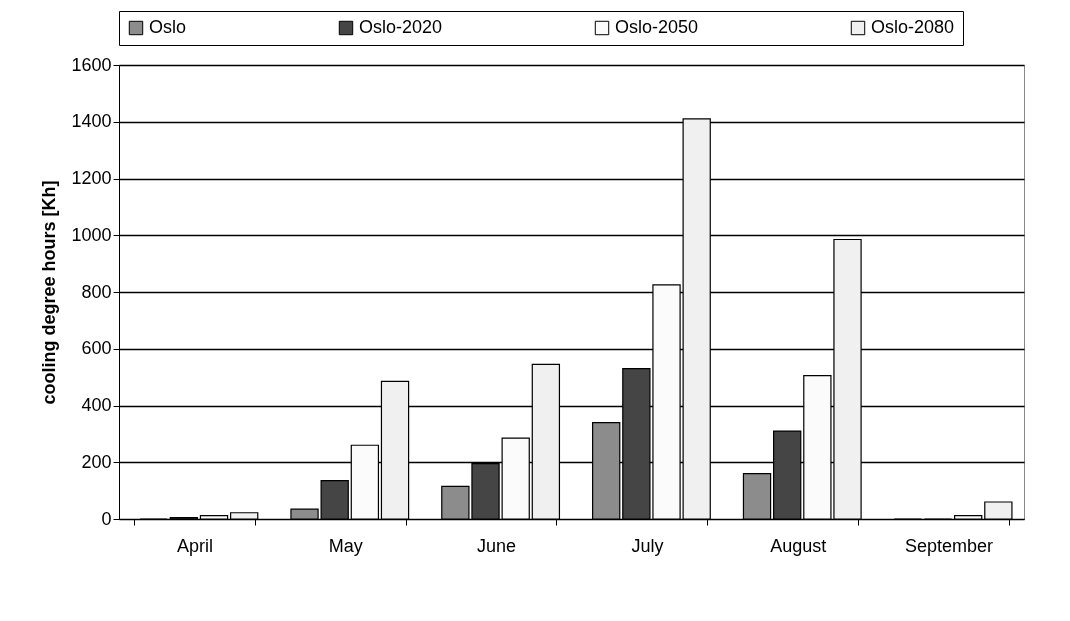 Image resolution: width=1070 pixels, height=621 pixels. Describe the element at coordinates (96, 405) in the screenshot. I see `y-tick-label: 400` at that location.